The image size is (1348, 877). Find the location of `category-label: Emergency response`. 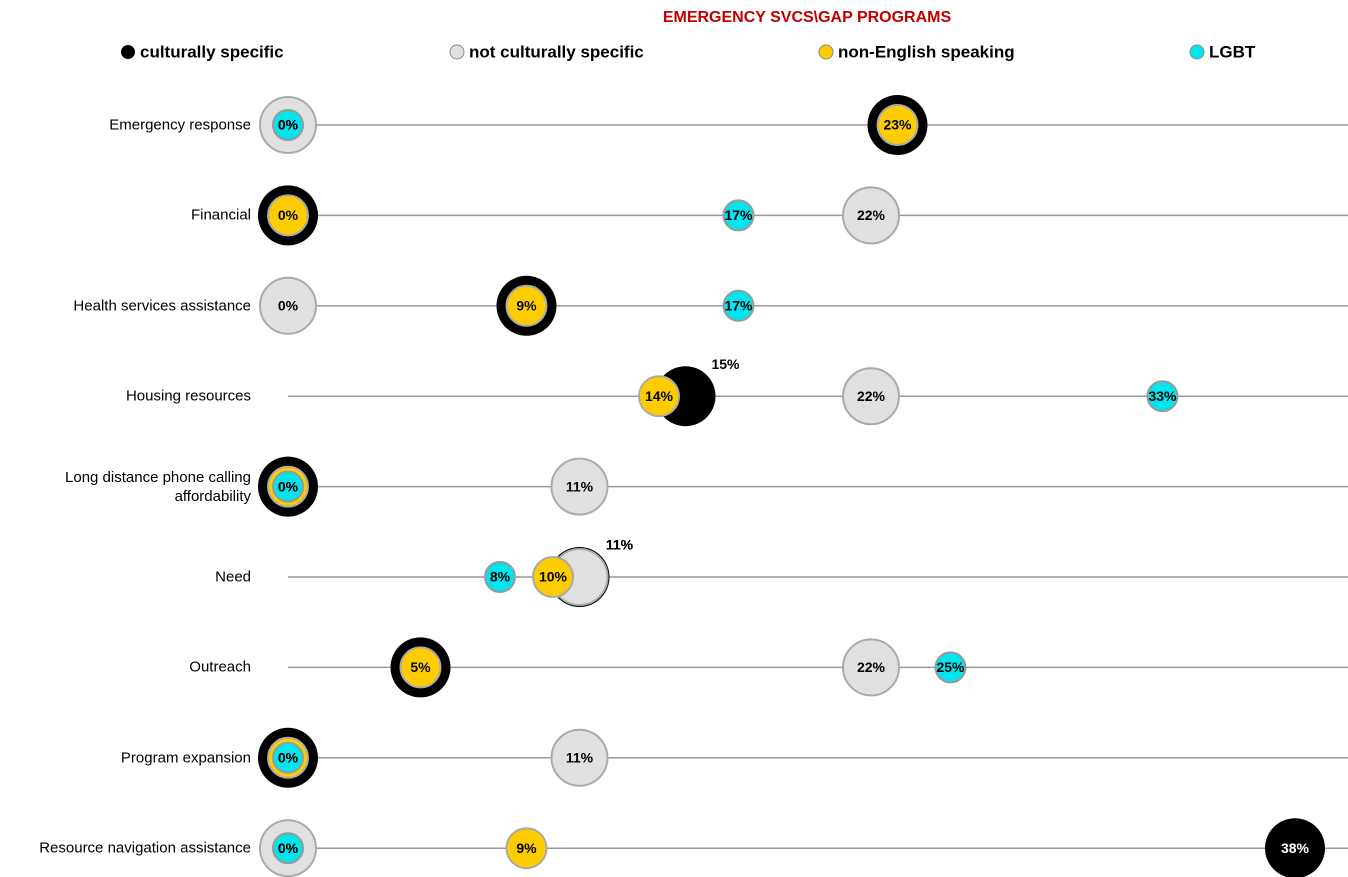

category-label: Emergency response is located at coordinates (180, 125).